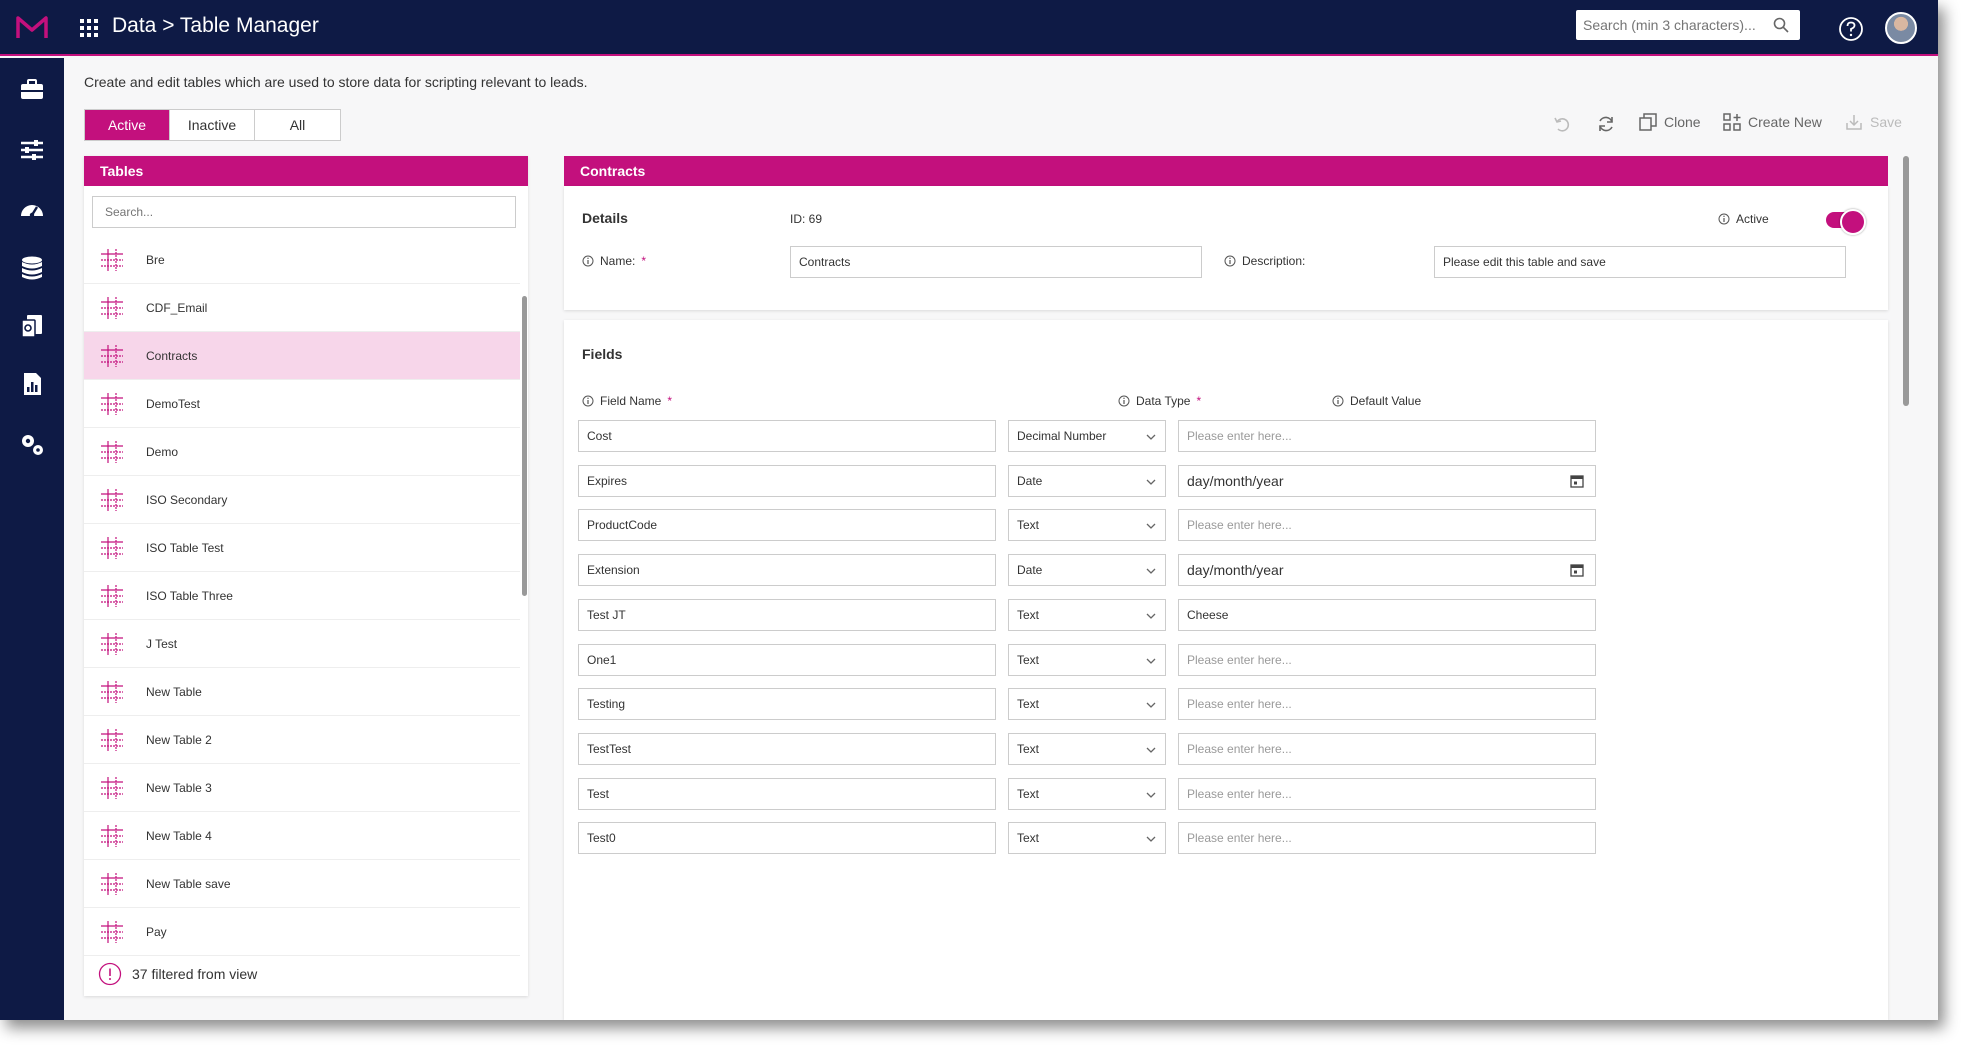 The image size is (1970, 1059). I want to click on main-scrollbar, so click(1906, 281).